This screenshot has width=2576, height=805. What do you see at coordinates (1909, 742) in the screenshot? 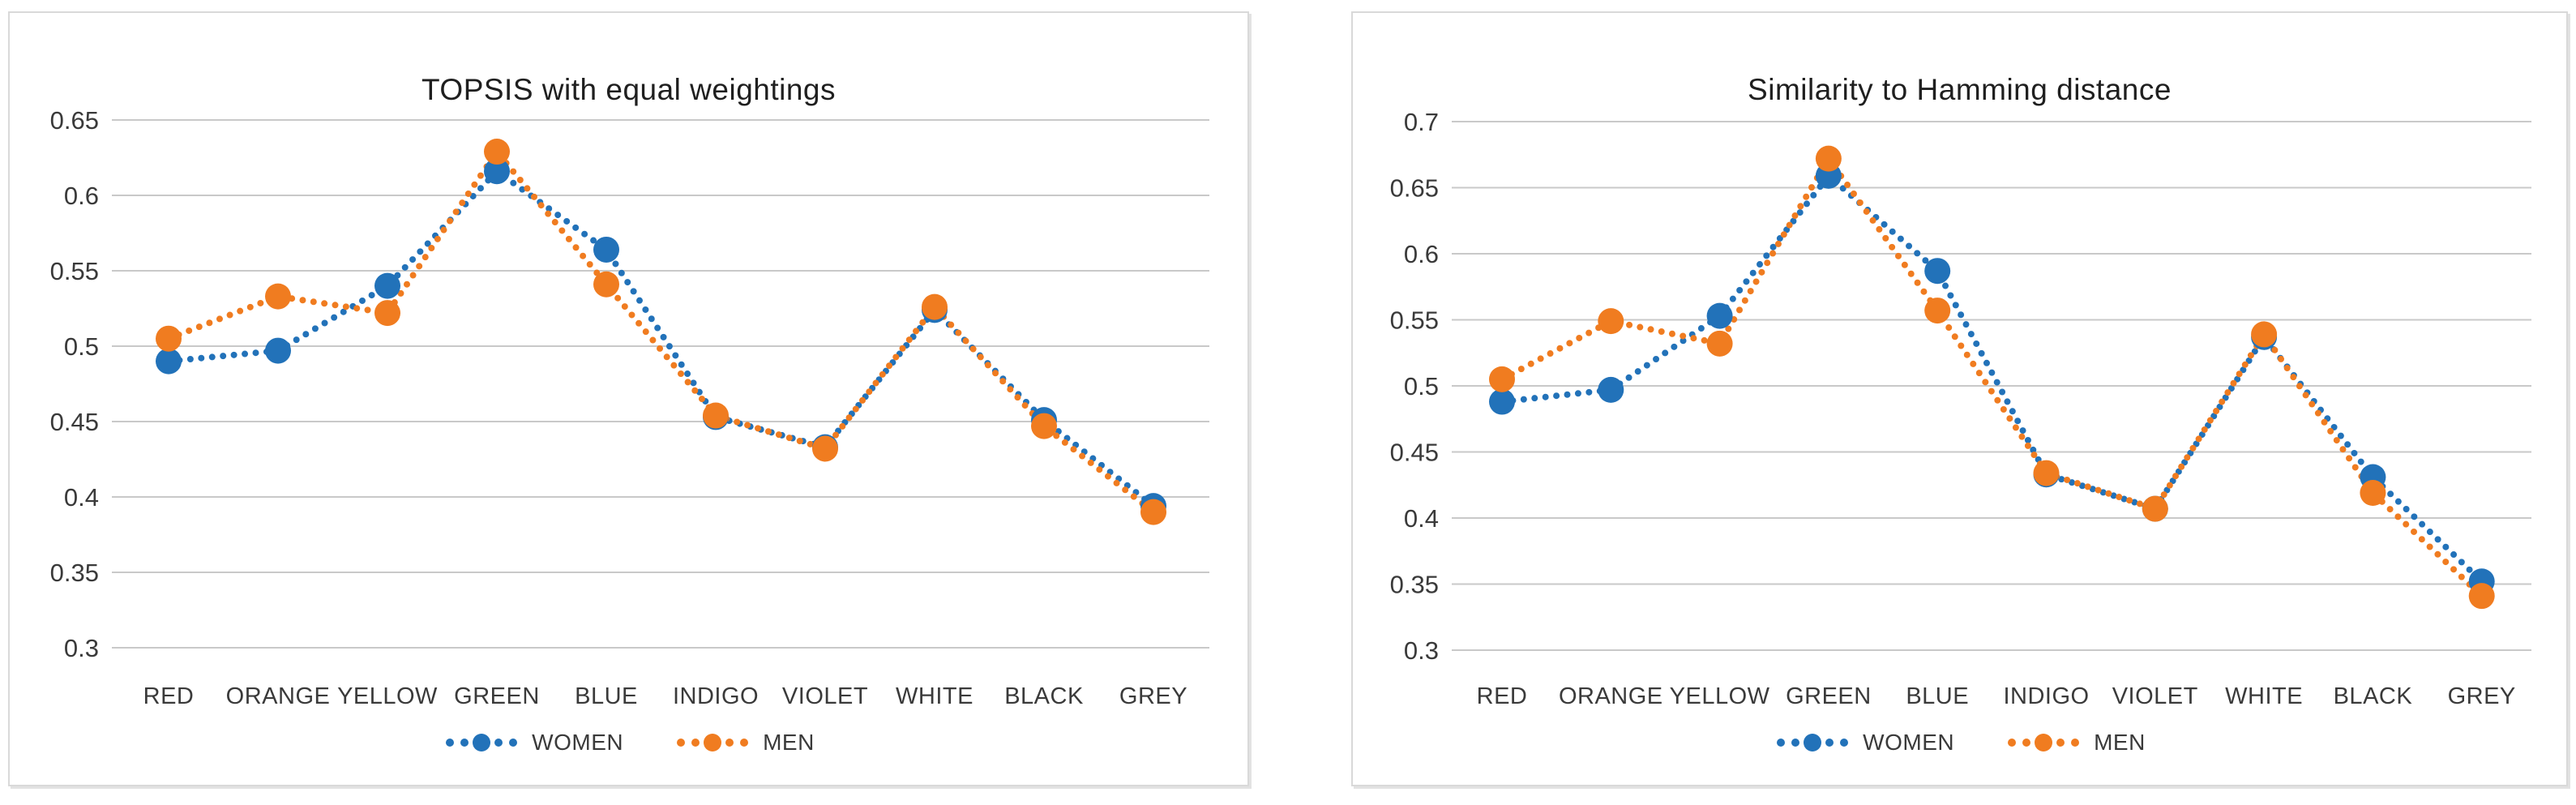
I see `legend-label-women: WOMEN` at bounding box center [1909, 742].